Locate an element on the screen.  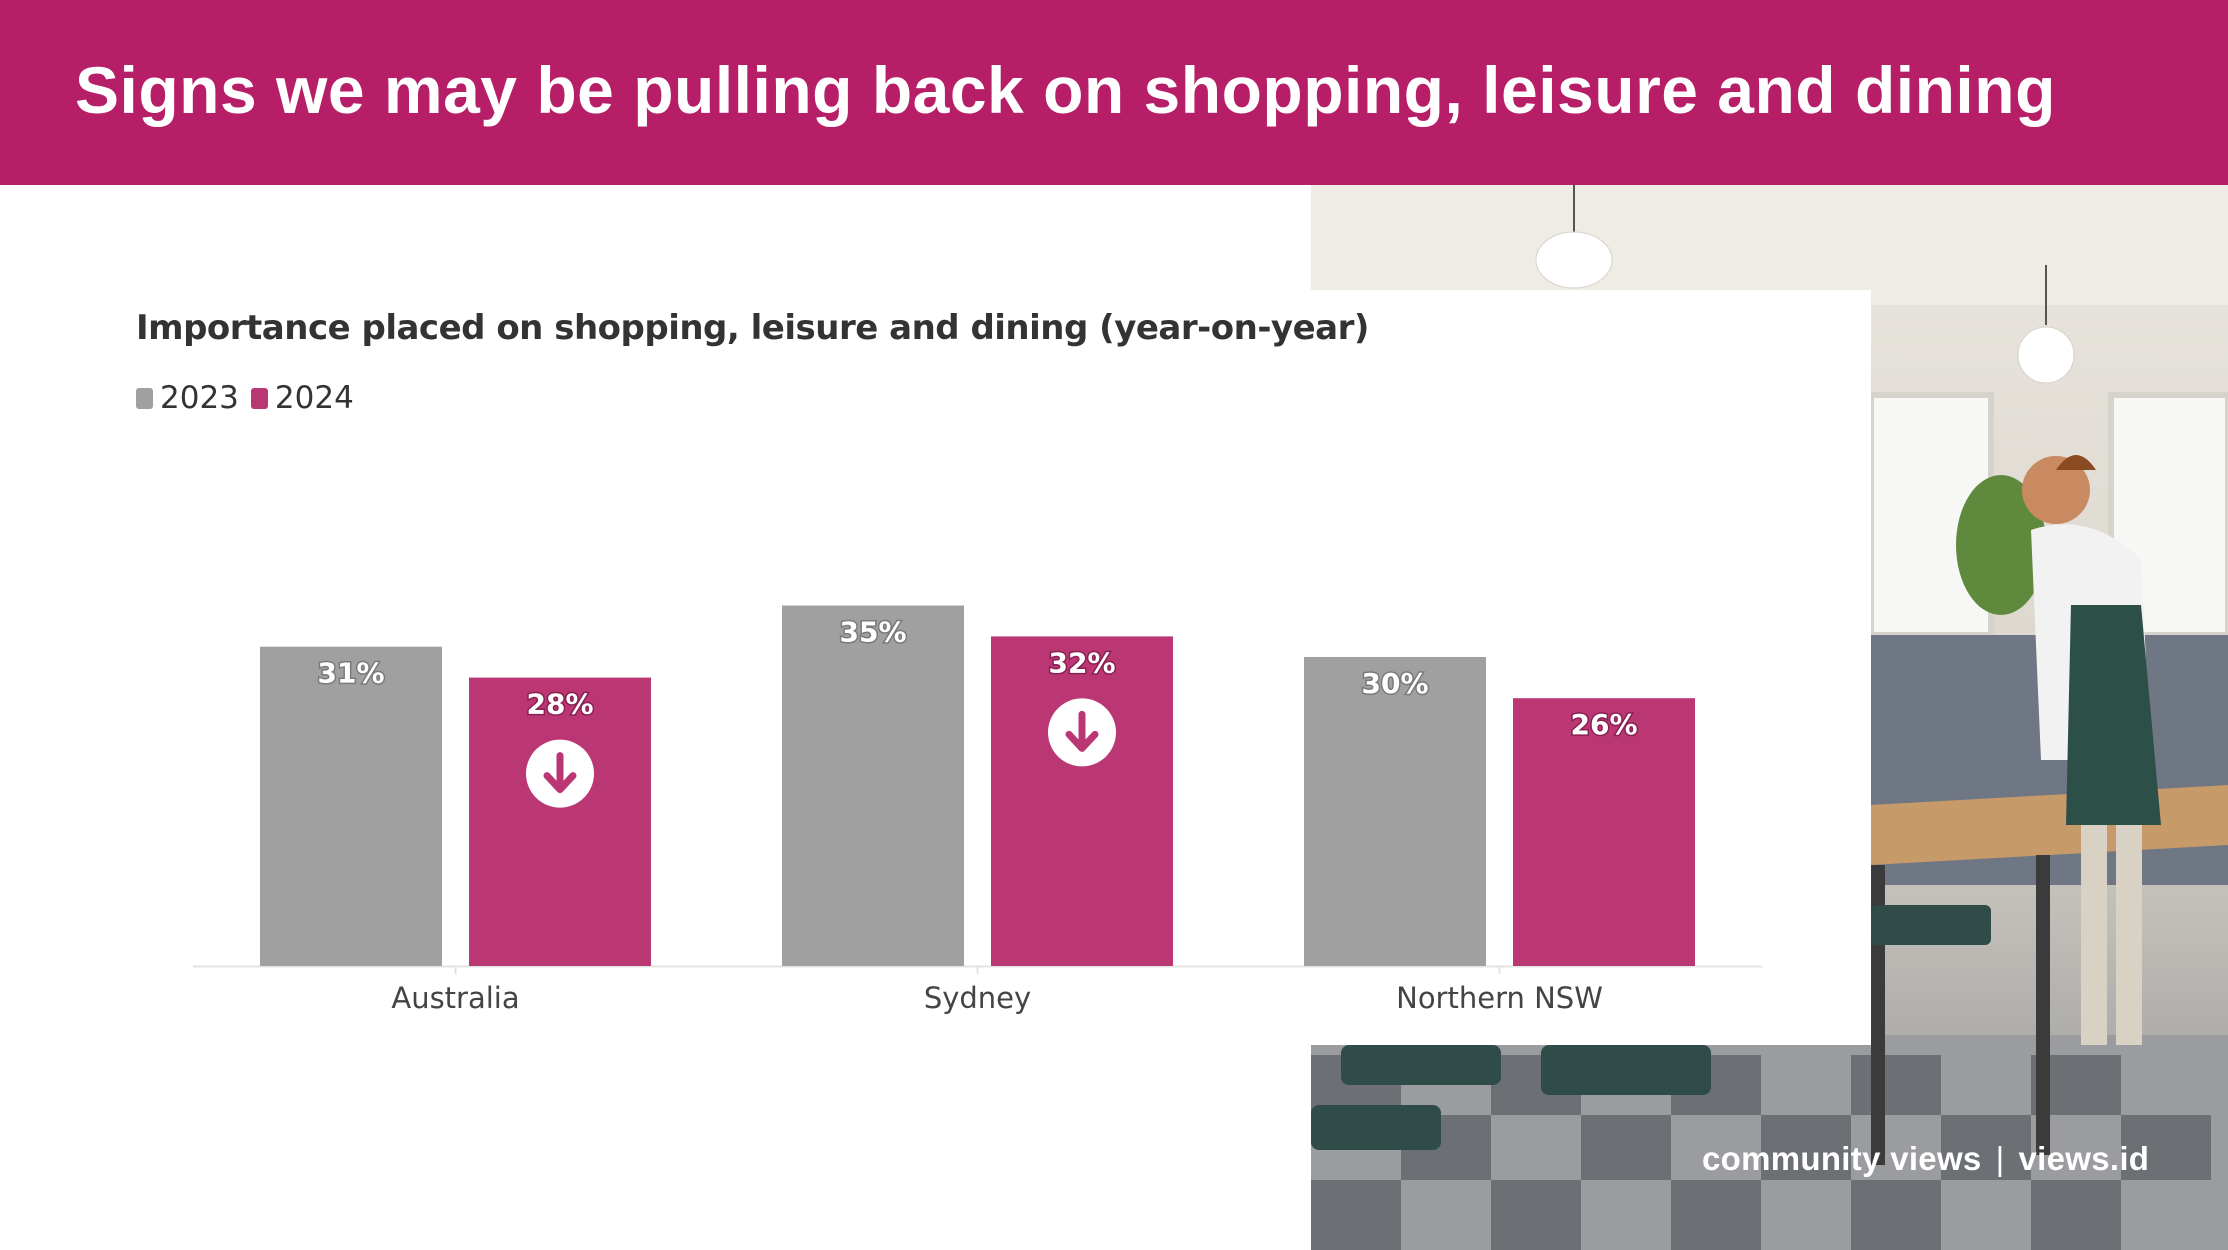
legend-label-2023: 2023 is located at coordinates (199, 398).